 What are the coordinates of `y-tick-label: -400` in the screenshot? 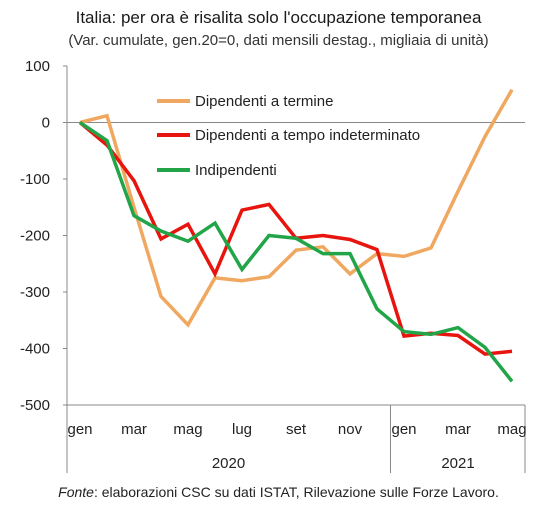 It's located at (35, 349).